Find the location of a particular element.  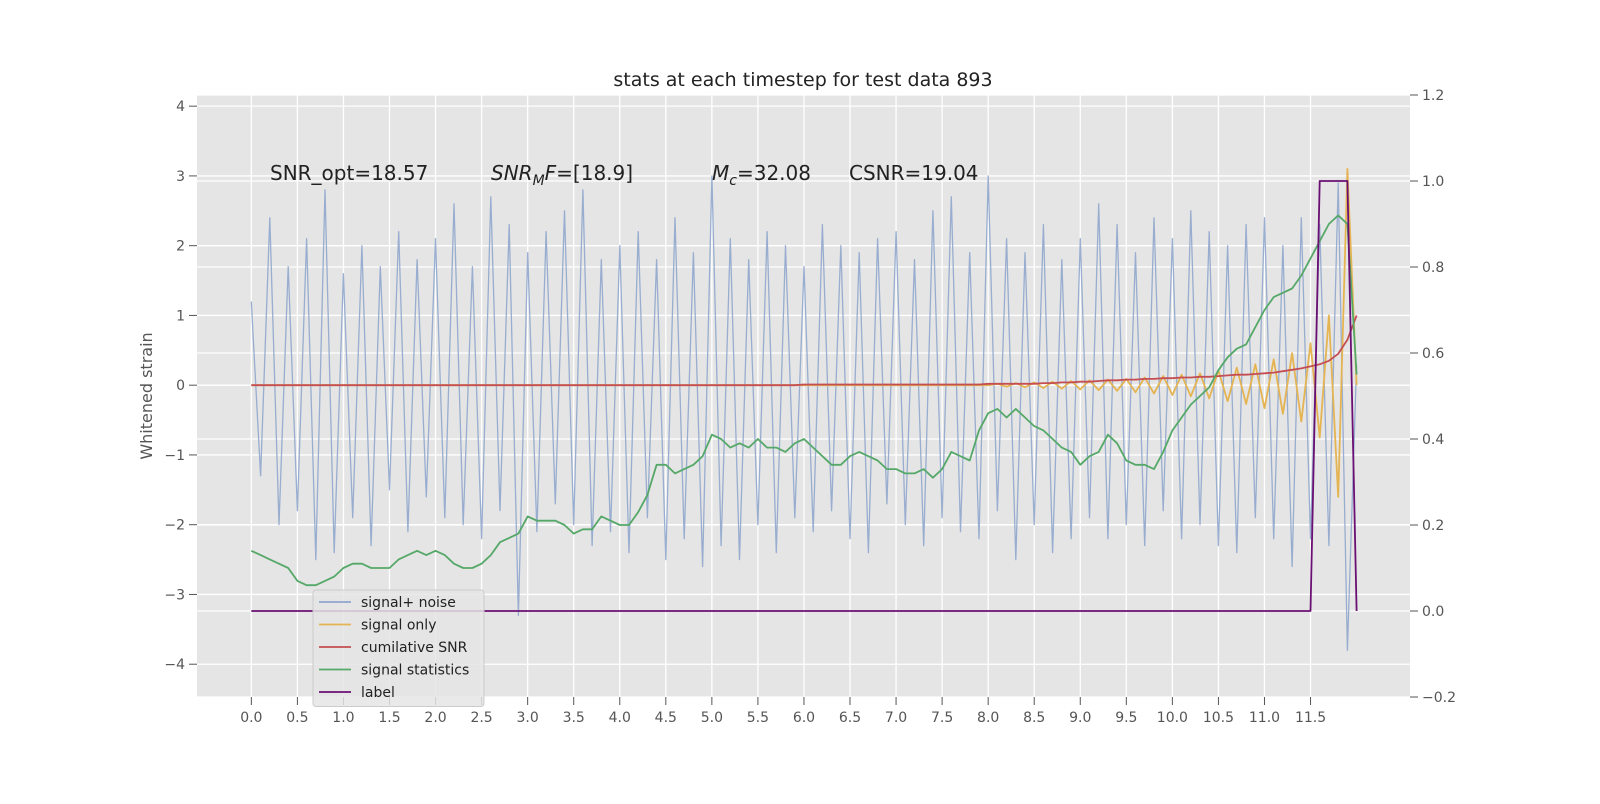

legend-box is located at coordinates (398, 648).